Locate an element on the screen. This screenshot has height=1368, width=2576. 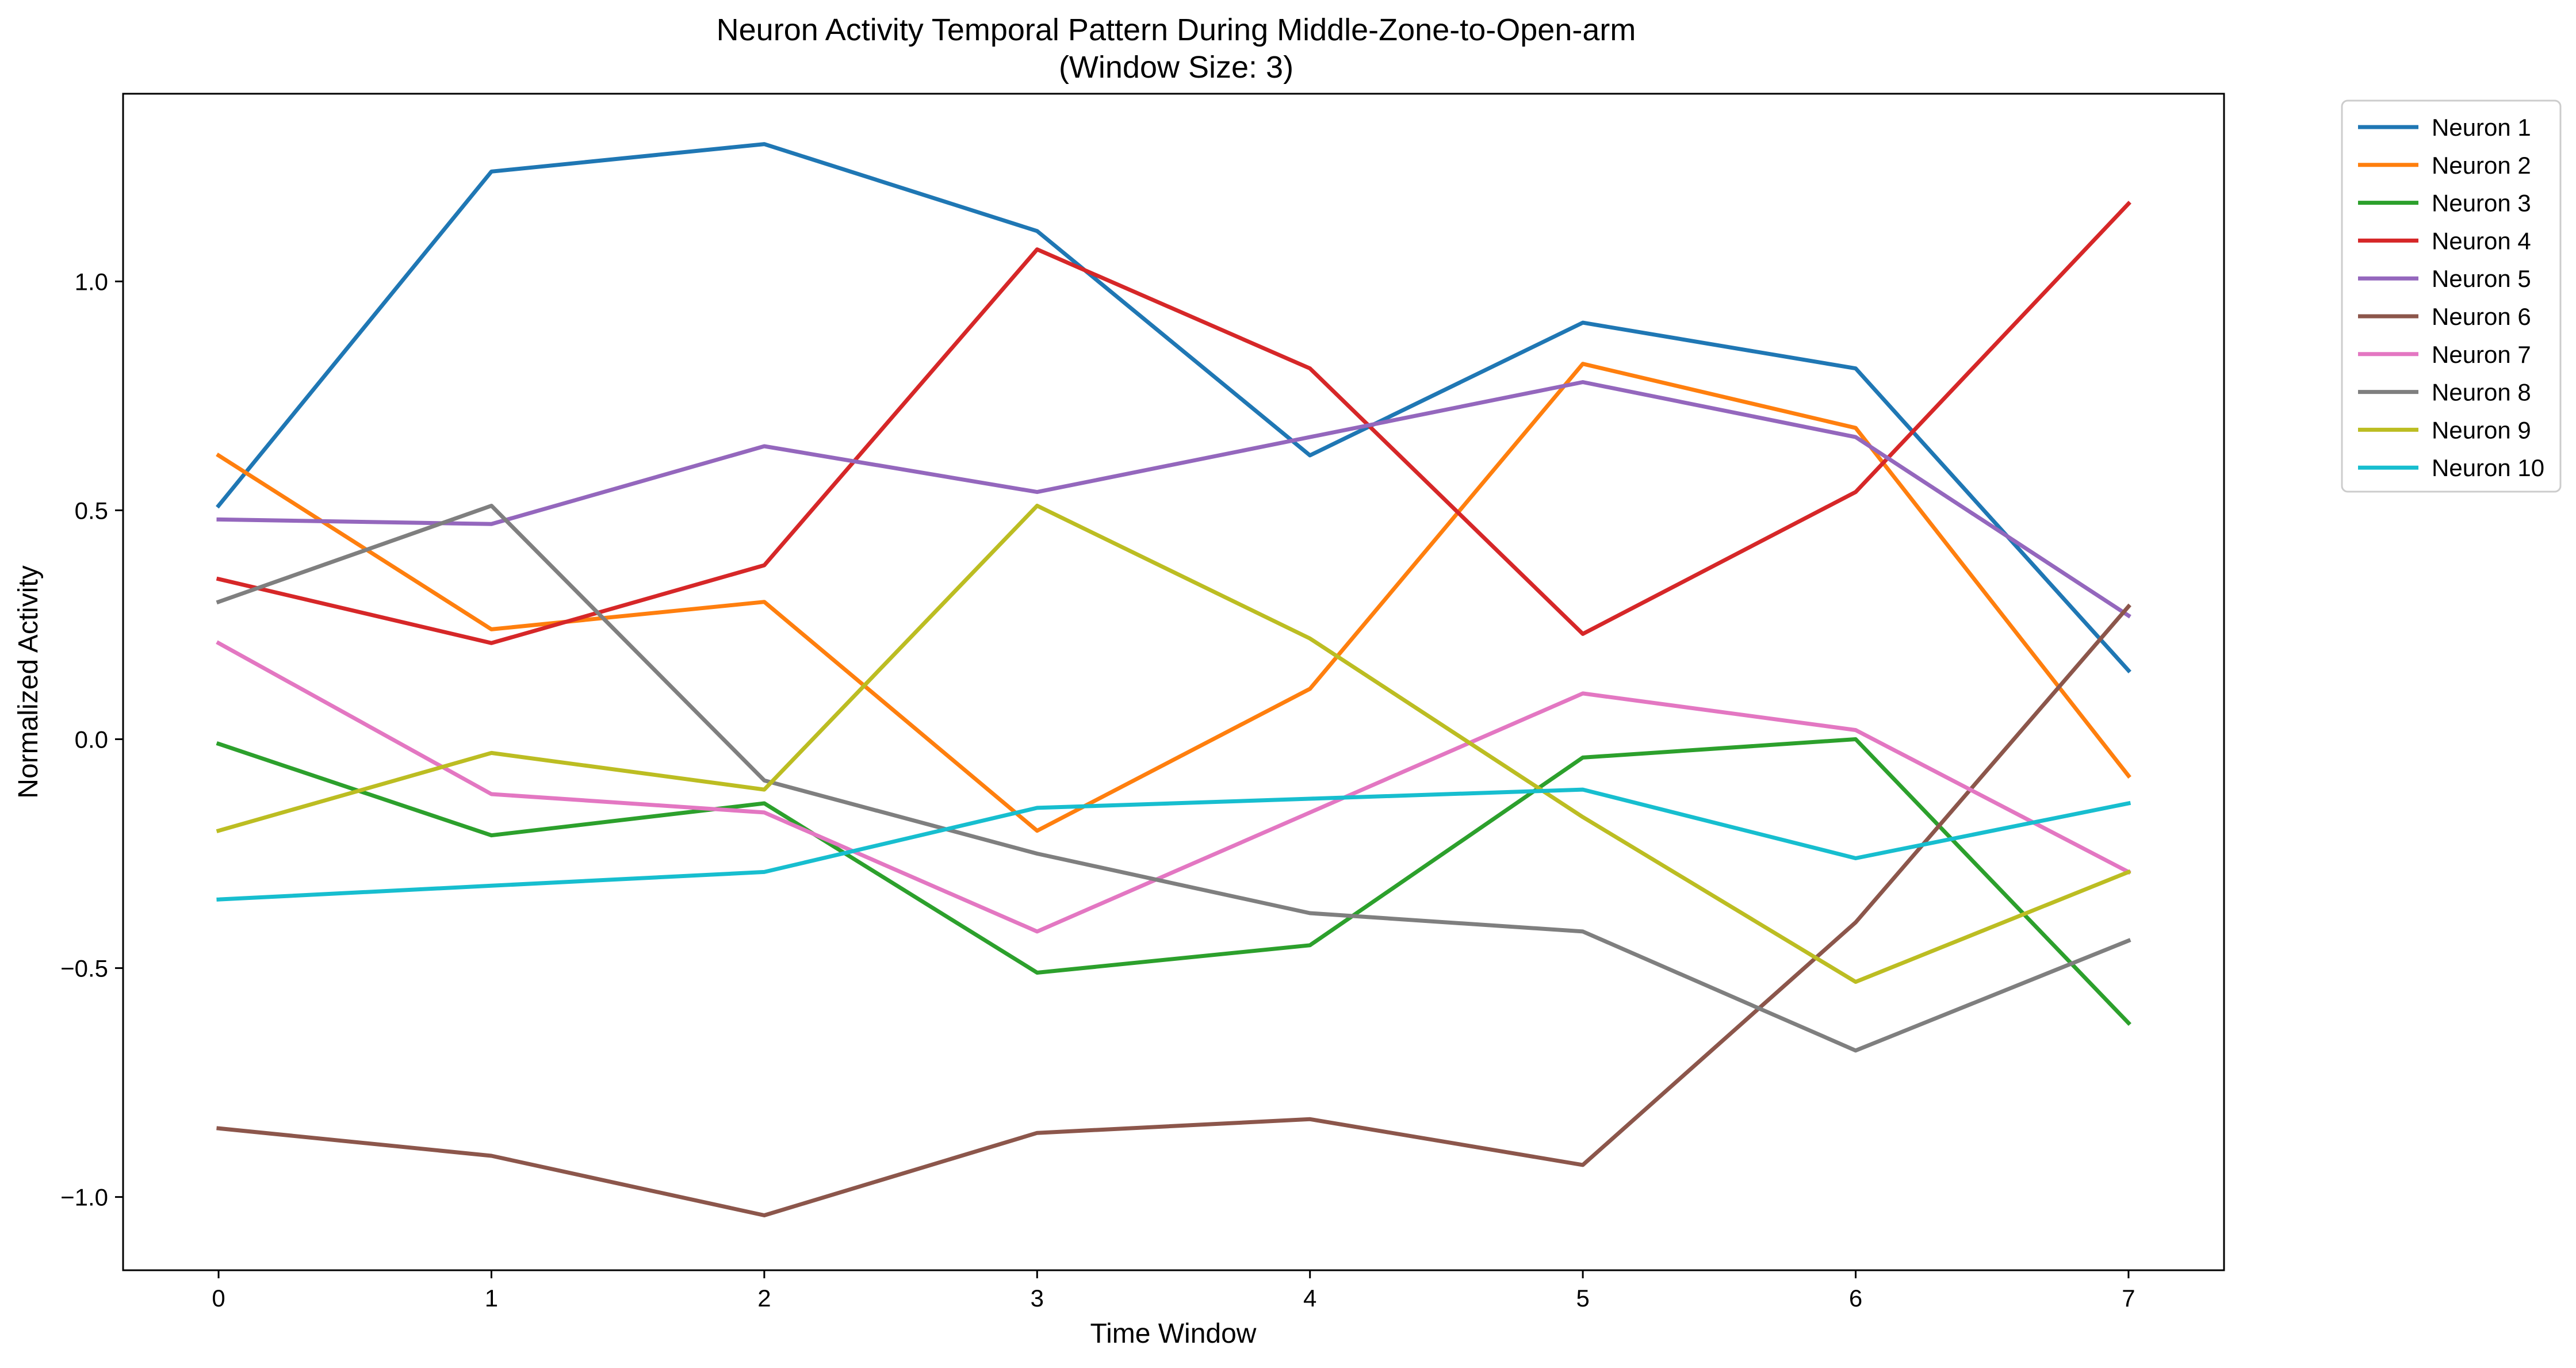
x-tick-label: 4 is located at coordinates (1309, 1298).